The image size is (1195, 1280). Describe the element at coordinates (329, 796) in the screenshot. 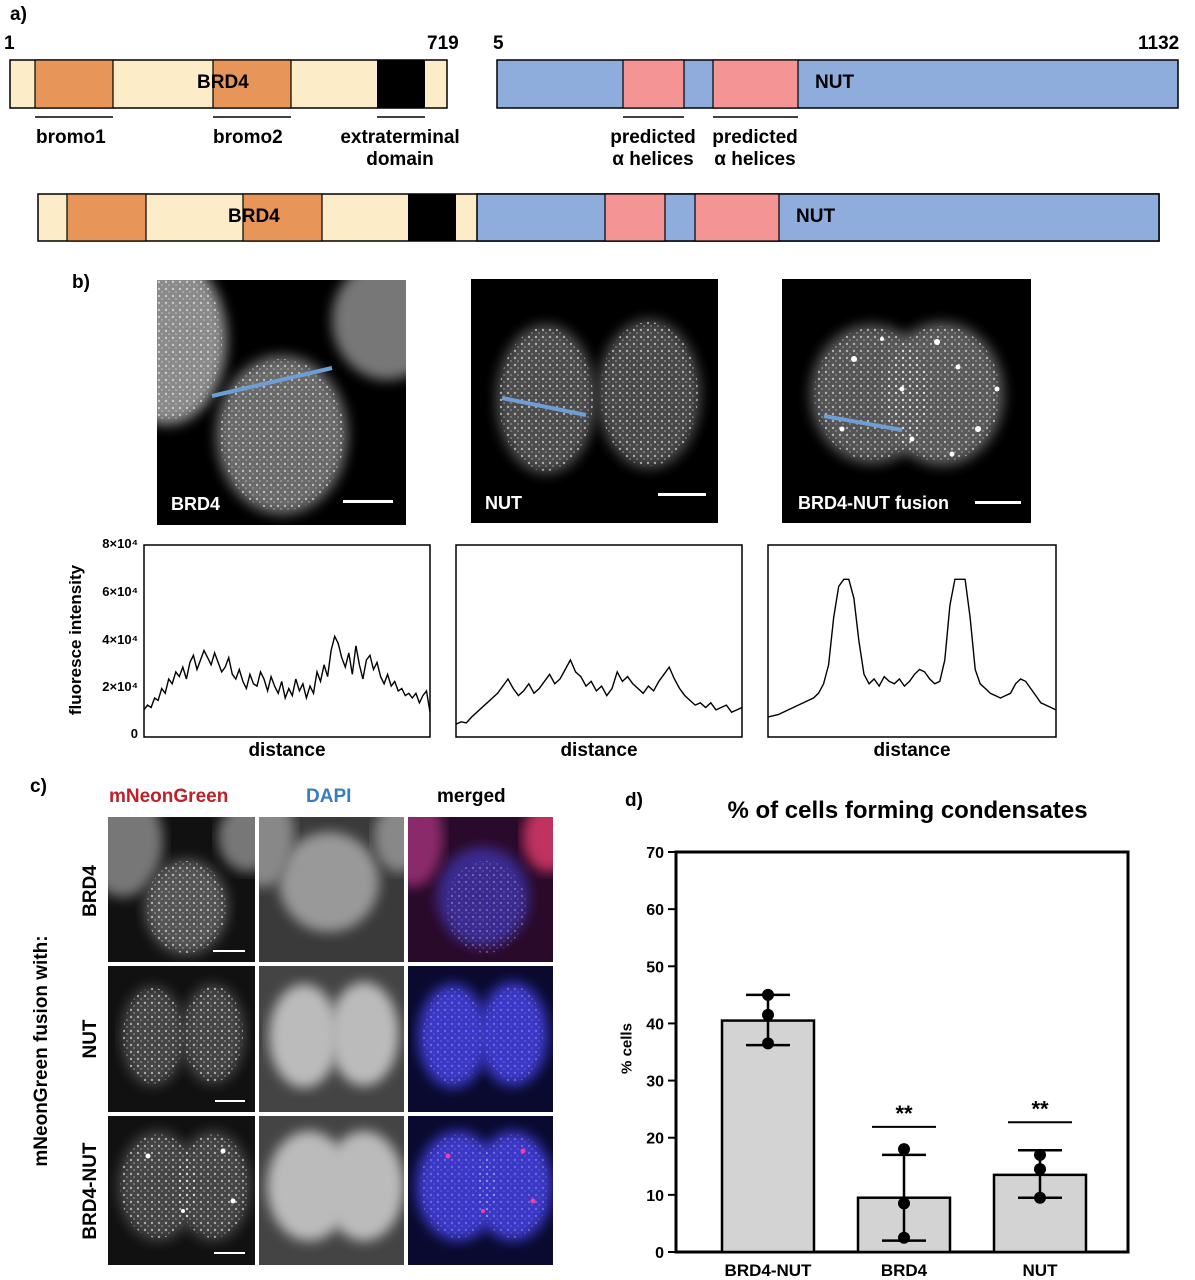

I see `col-header-dapi: DAPI` at that location.